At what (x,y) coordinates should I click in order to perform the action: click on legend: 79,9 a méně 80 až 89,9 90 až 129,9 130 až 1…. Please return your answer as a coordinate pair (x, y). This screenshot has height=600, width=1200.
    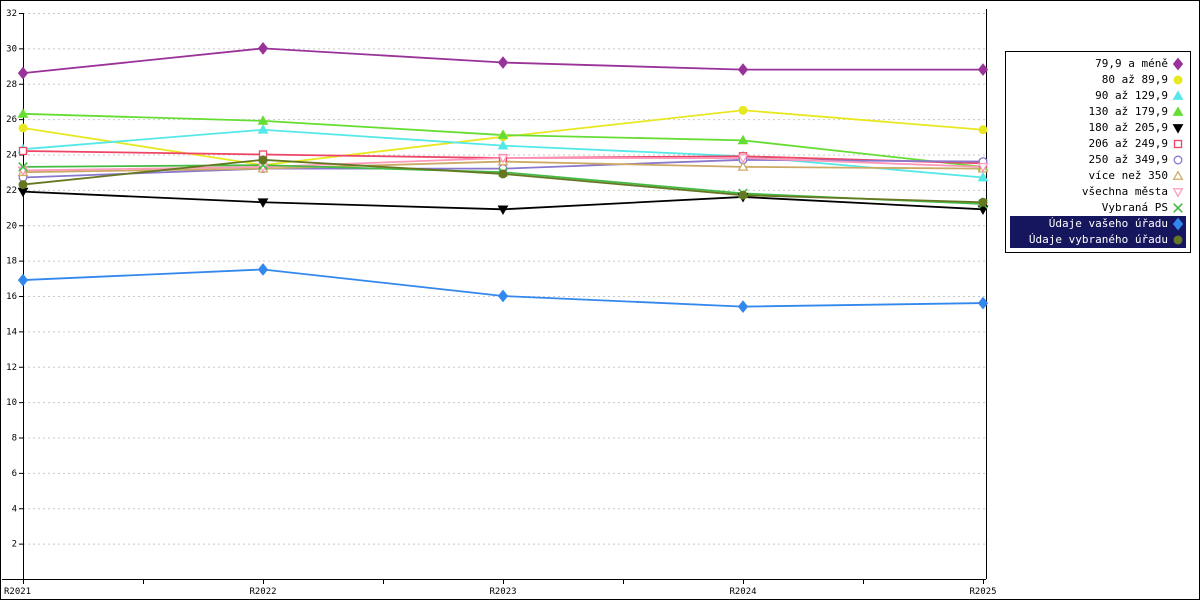
    Looking at the image, I should click on (1098, 152).